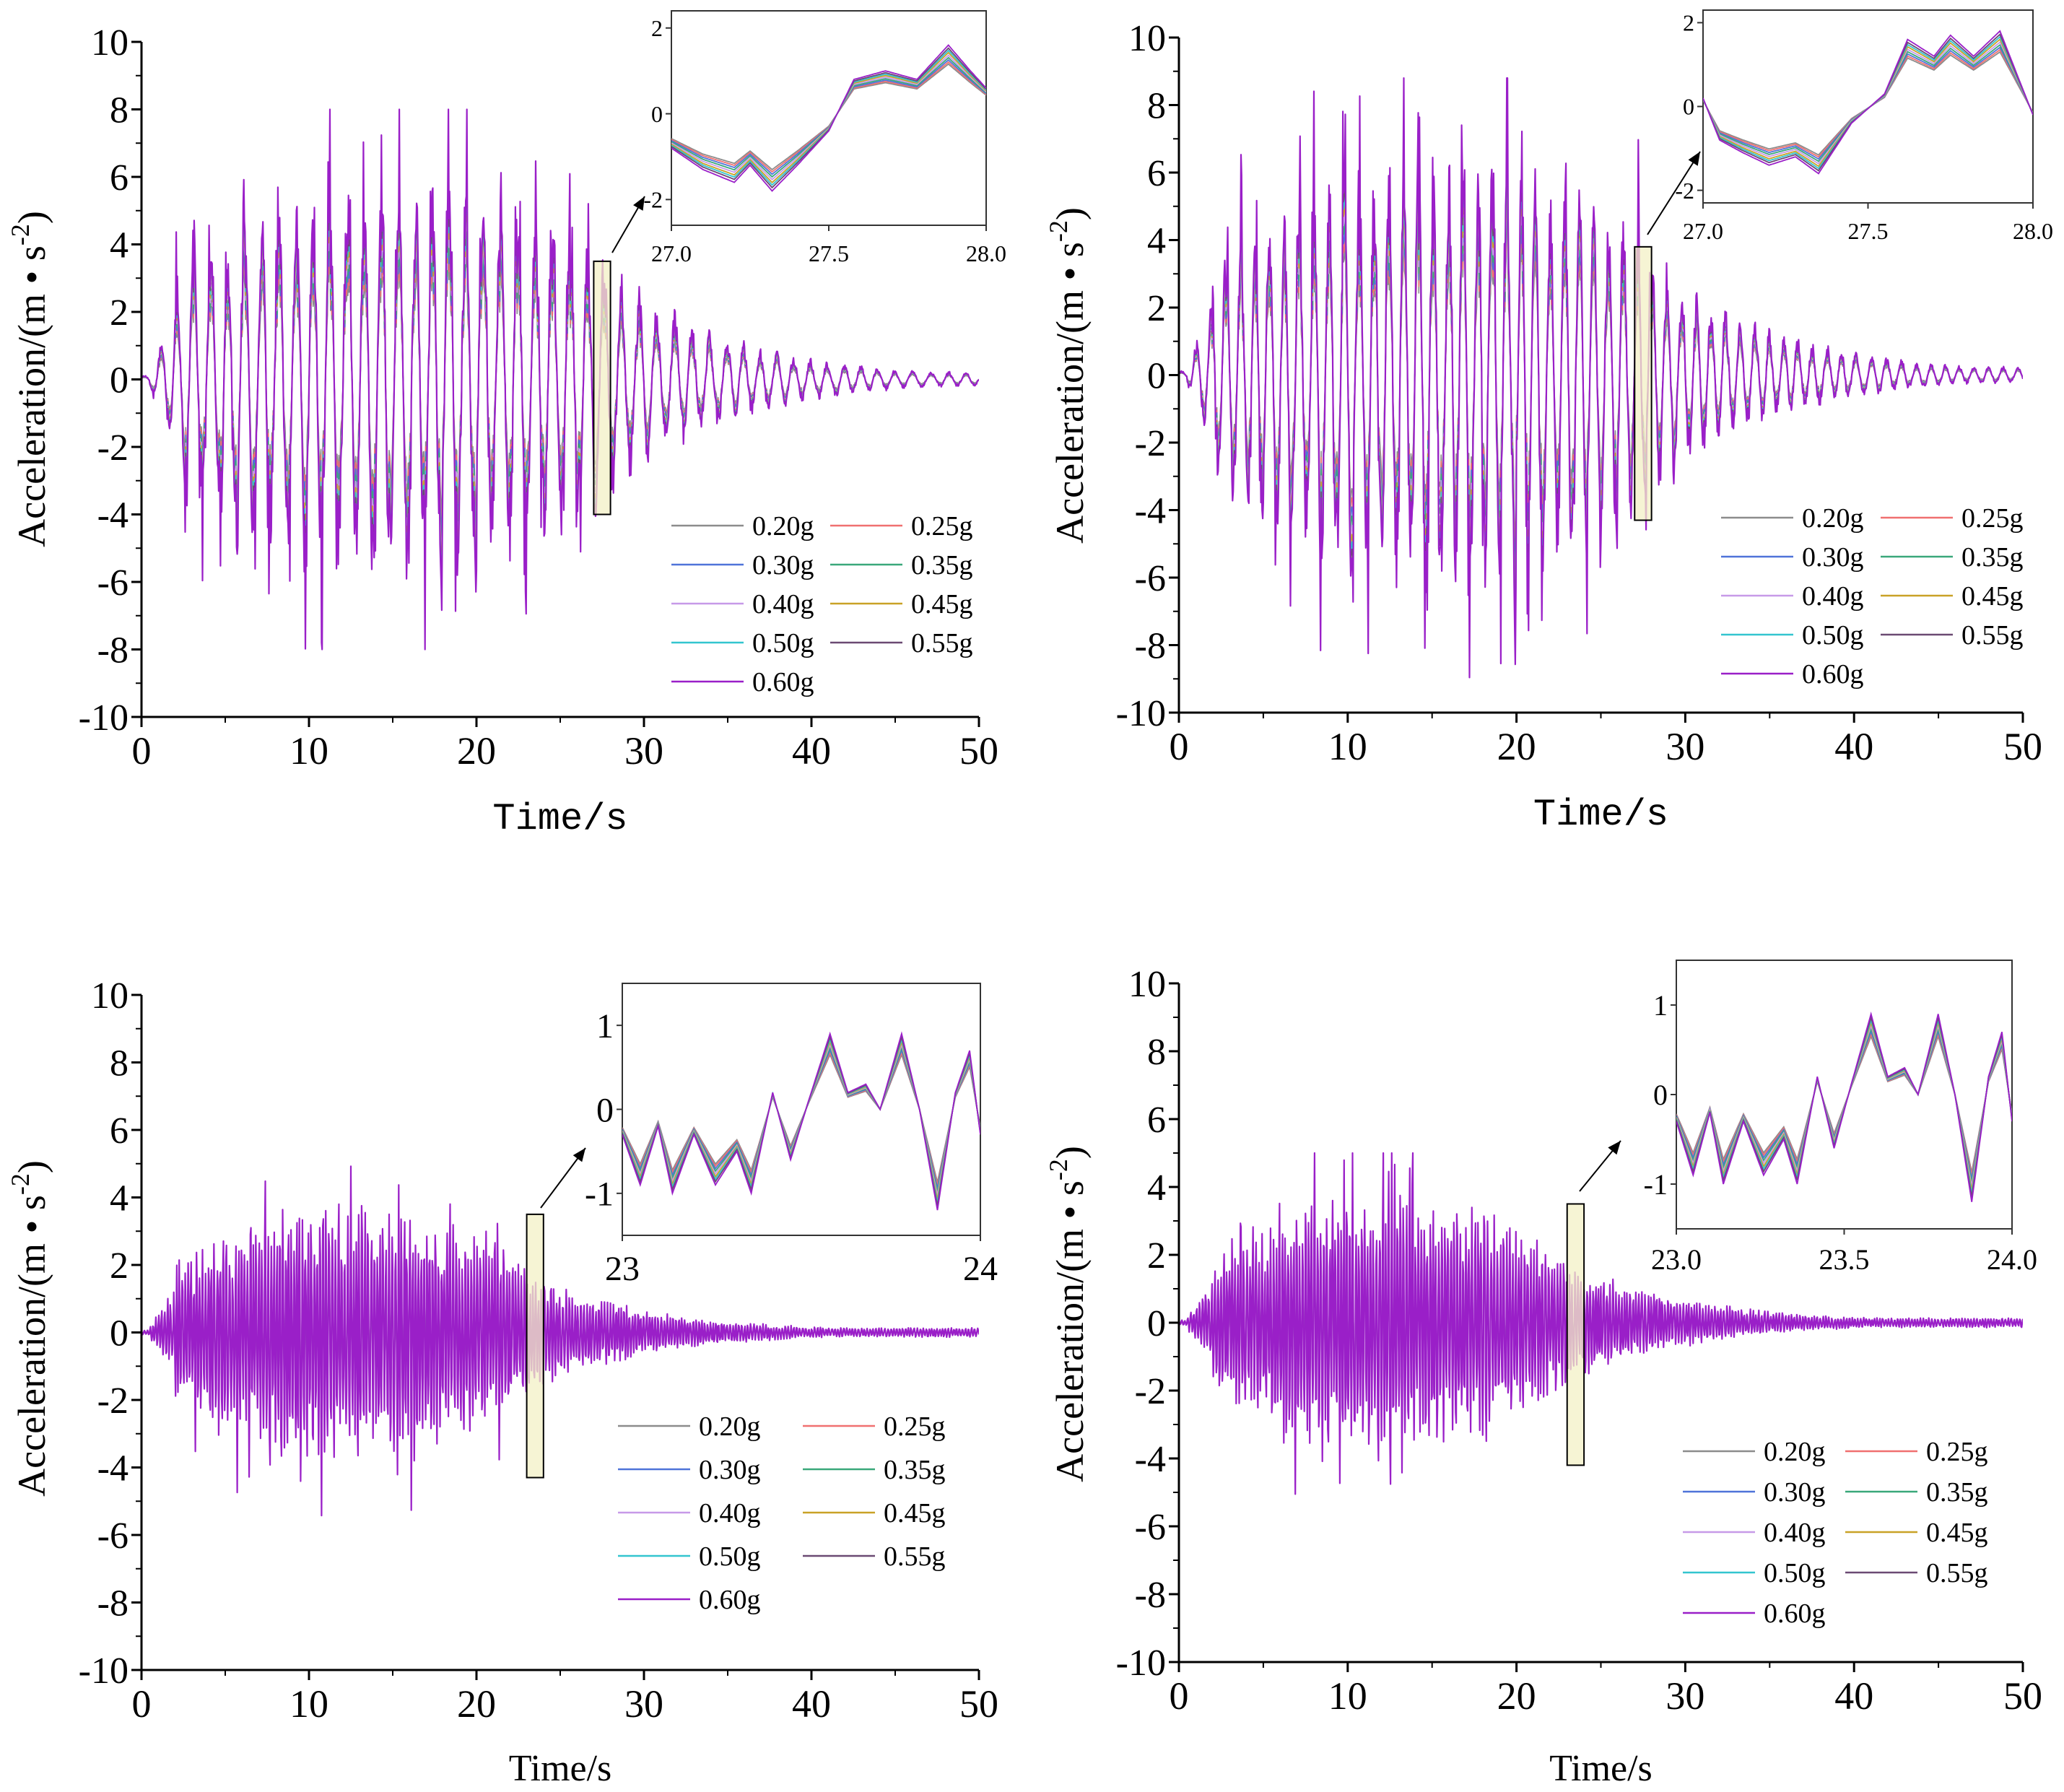 The image size is (2064, 1792). I want to click on leader-line, so click(1674, 193).